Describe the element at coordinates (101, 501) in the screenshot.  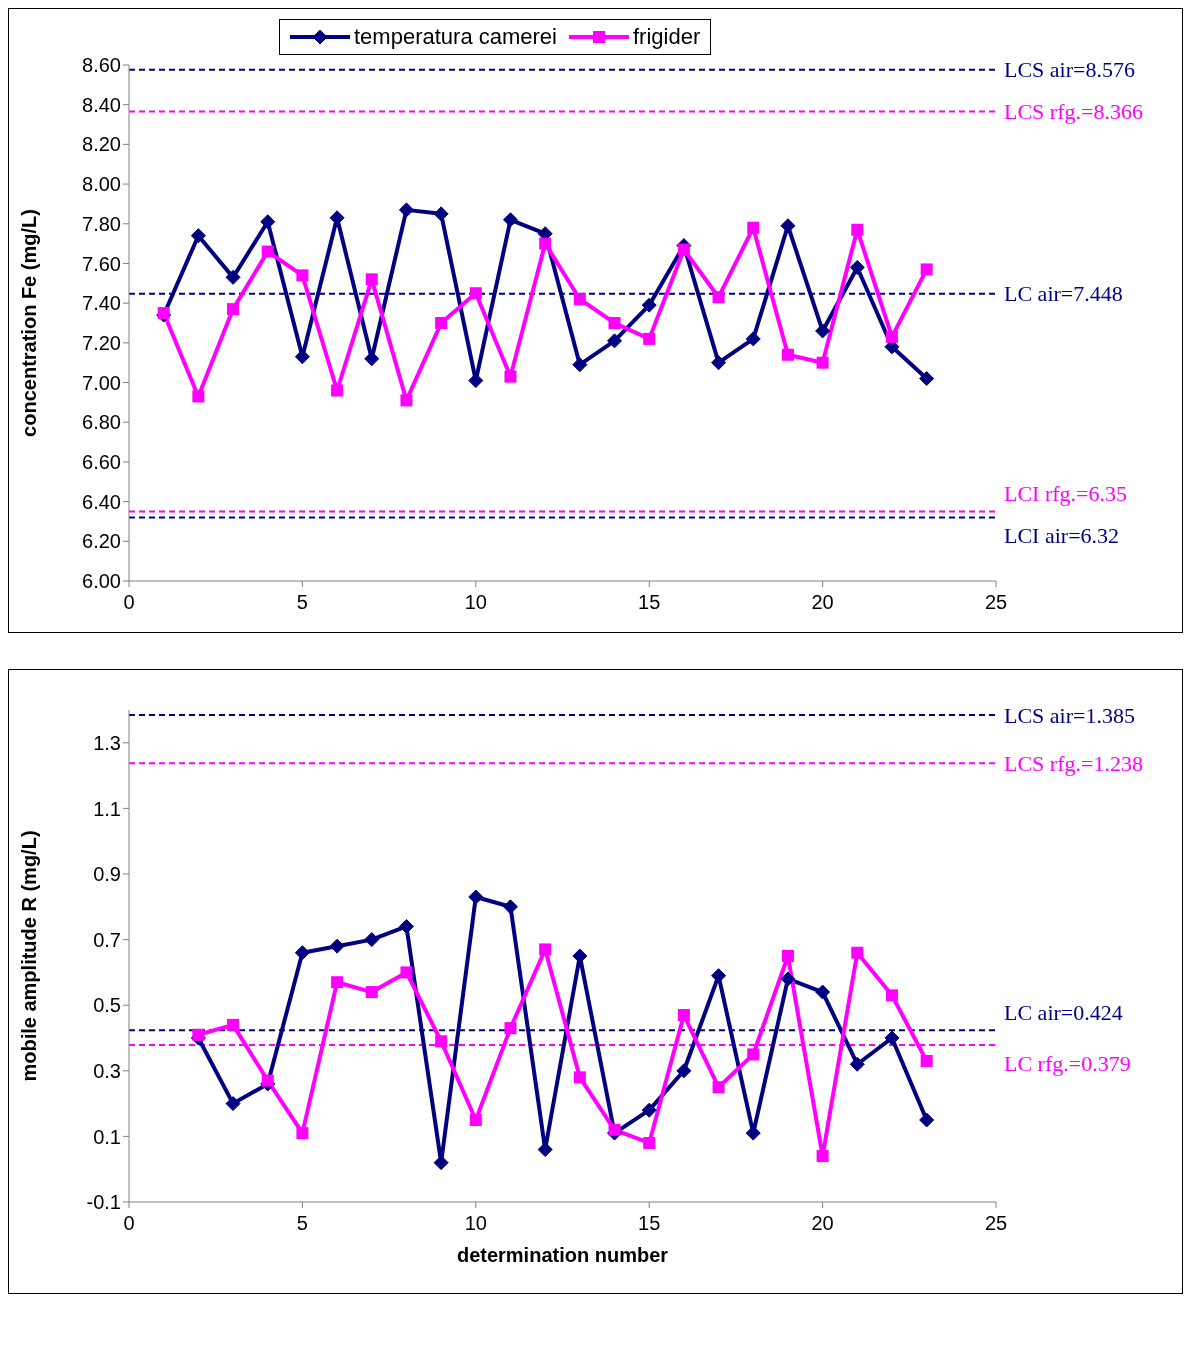
I see `y-tick-label: 6.40` at that location.